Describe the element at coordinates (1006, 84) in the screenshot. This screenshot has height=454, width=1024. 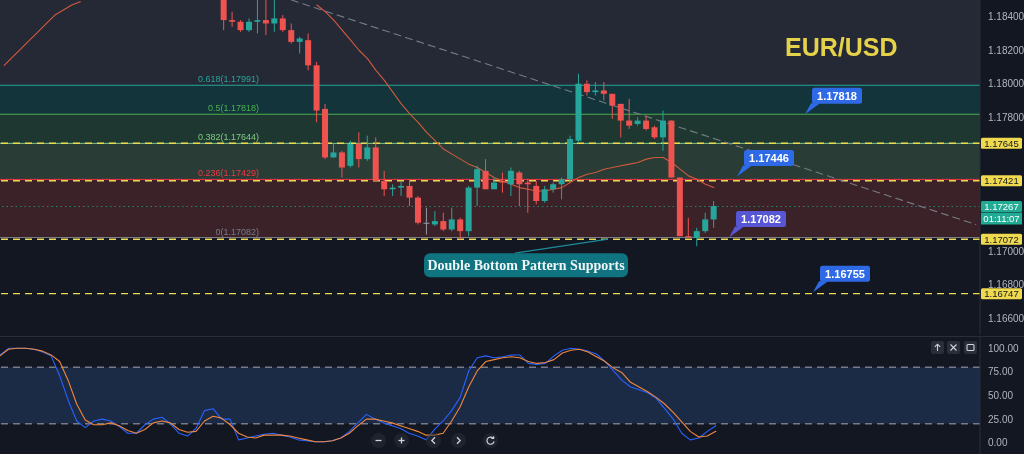
I see `y-tick-label: 1.18000` at that location.